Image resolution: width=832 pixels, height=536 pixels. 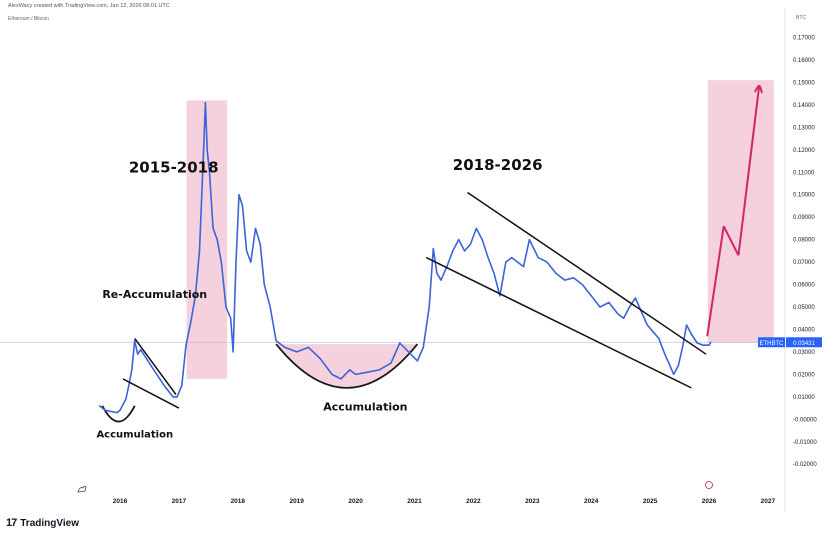 What do you see at coordinates (804, 330) in the screenshot?
I see `y-tick-label-13: 0.04000` at bounding box center [804, 330].